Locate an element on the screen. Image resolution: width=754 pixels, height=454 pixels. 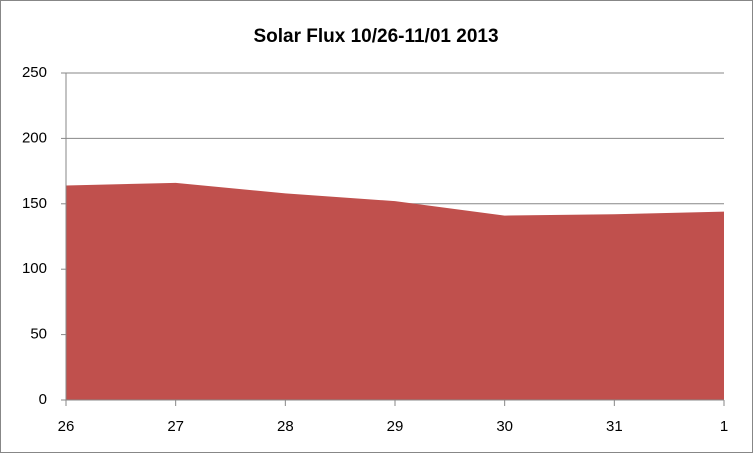
y-tick-label: 250 is located at coordinates (34, 72).